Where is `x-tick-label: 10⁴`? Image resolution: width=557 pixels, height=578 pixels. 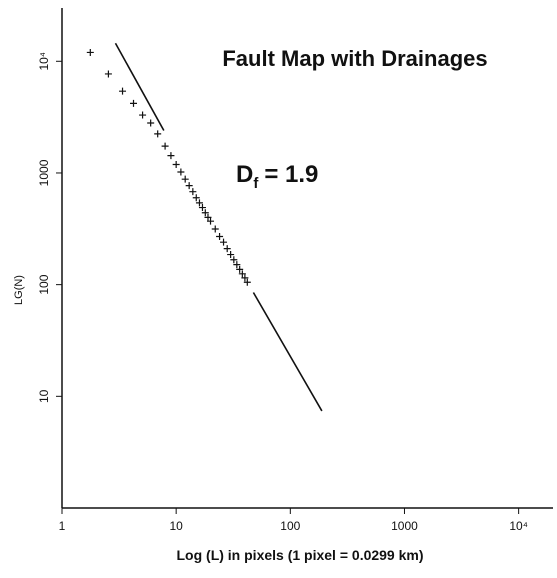 x-tick-label: 10⁴ is located at coordinates (518, 526).